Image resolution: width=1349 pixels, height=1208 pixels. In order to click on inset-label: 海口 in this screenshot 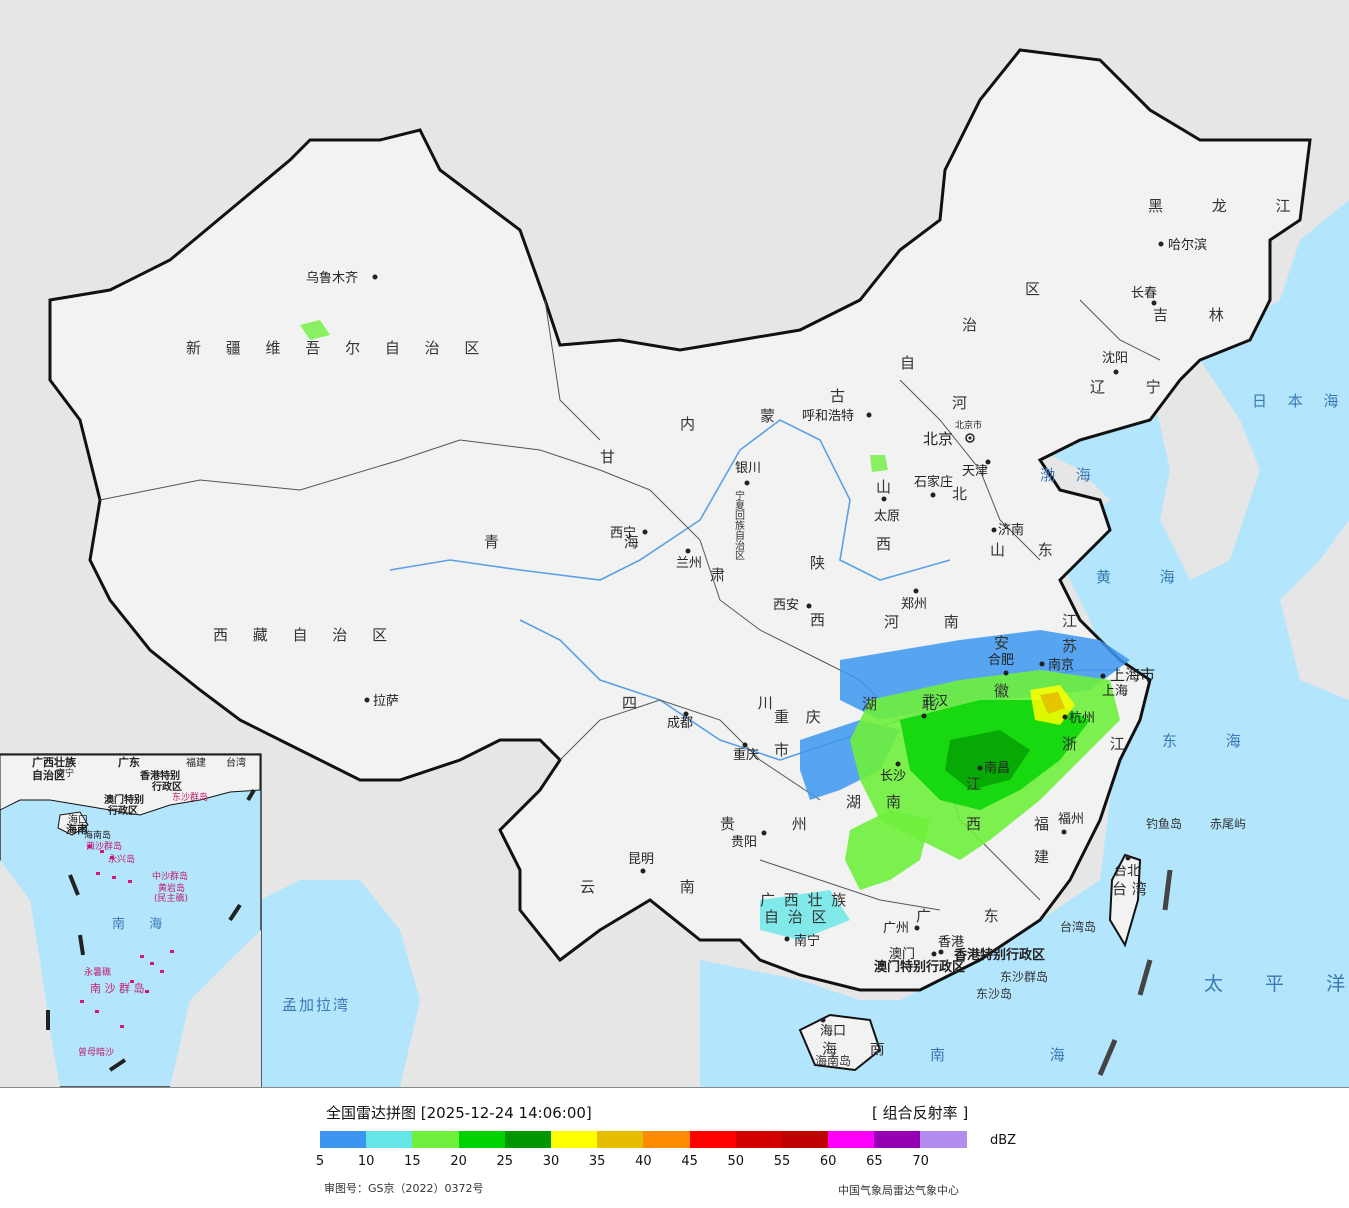, I will do `click(78, 819)`.